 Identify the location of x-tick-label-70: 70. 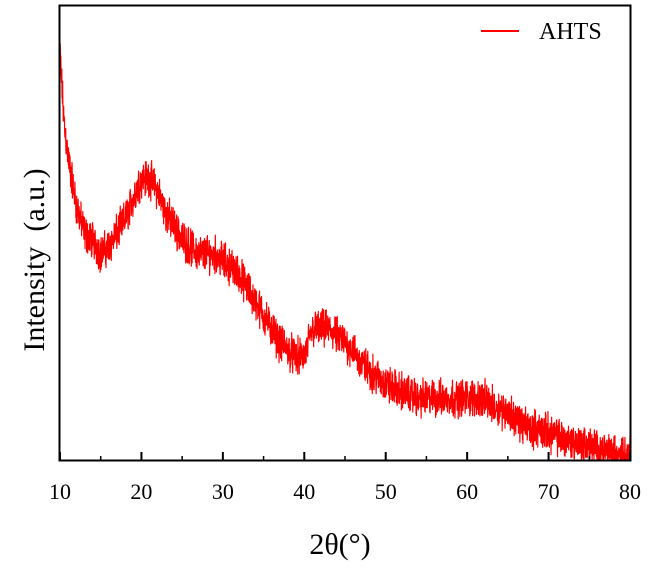
(549, 491).